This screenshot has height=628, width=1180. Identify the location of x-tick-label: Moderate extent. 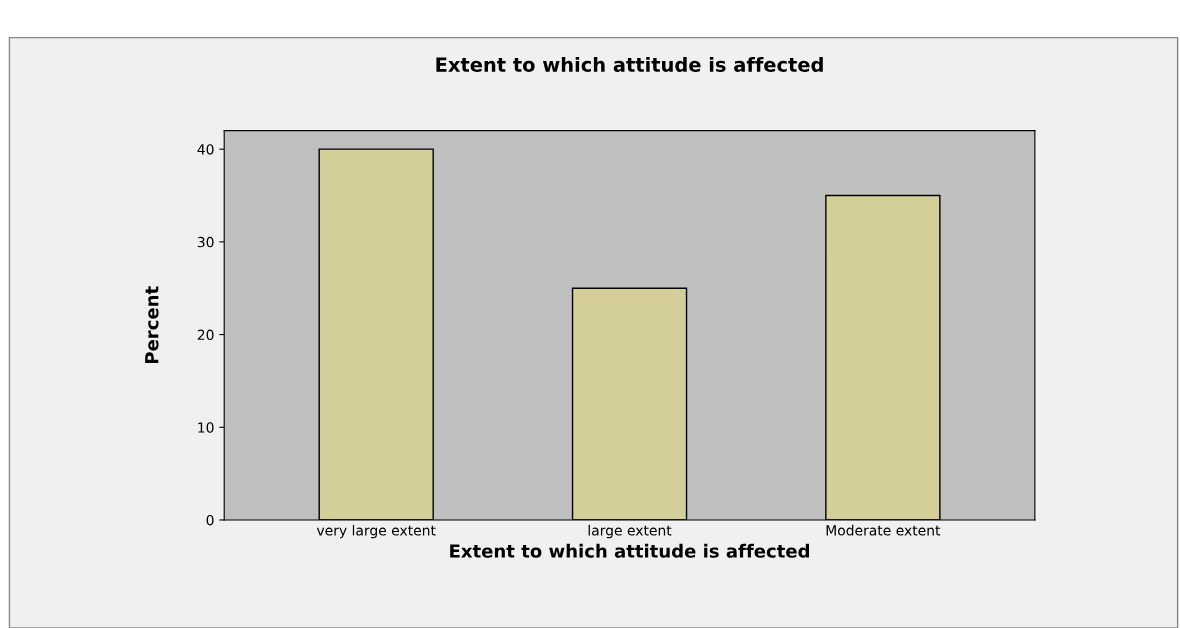
(883, 530).